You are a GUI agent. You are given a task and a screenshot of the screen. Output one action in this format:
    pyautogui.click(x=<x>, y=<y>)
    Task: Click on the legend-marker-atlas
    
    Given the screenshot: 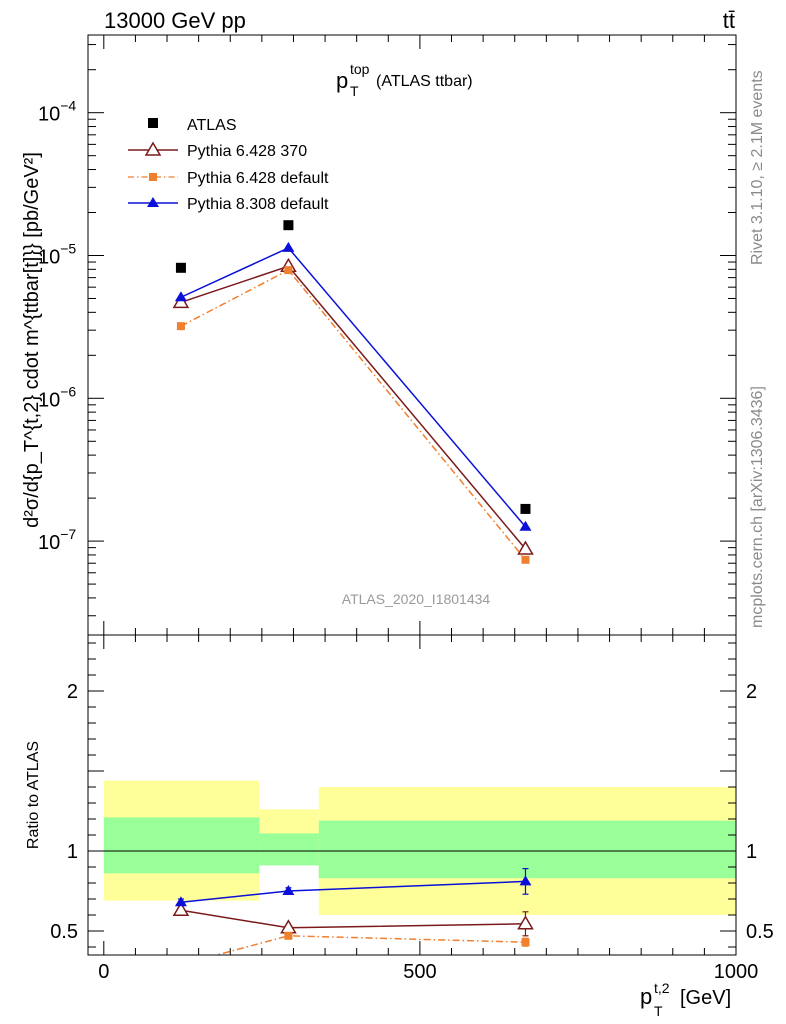 What is the action you would take?
    pyautogui.click(x=153, y=123)
    